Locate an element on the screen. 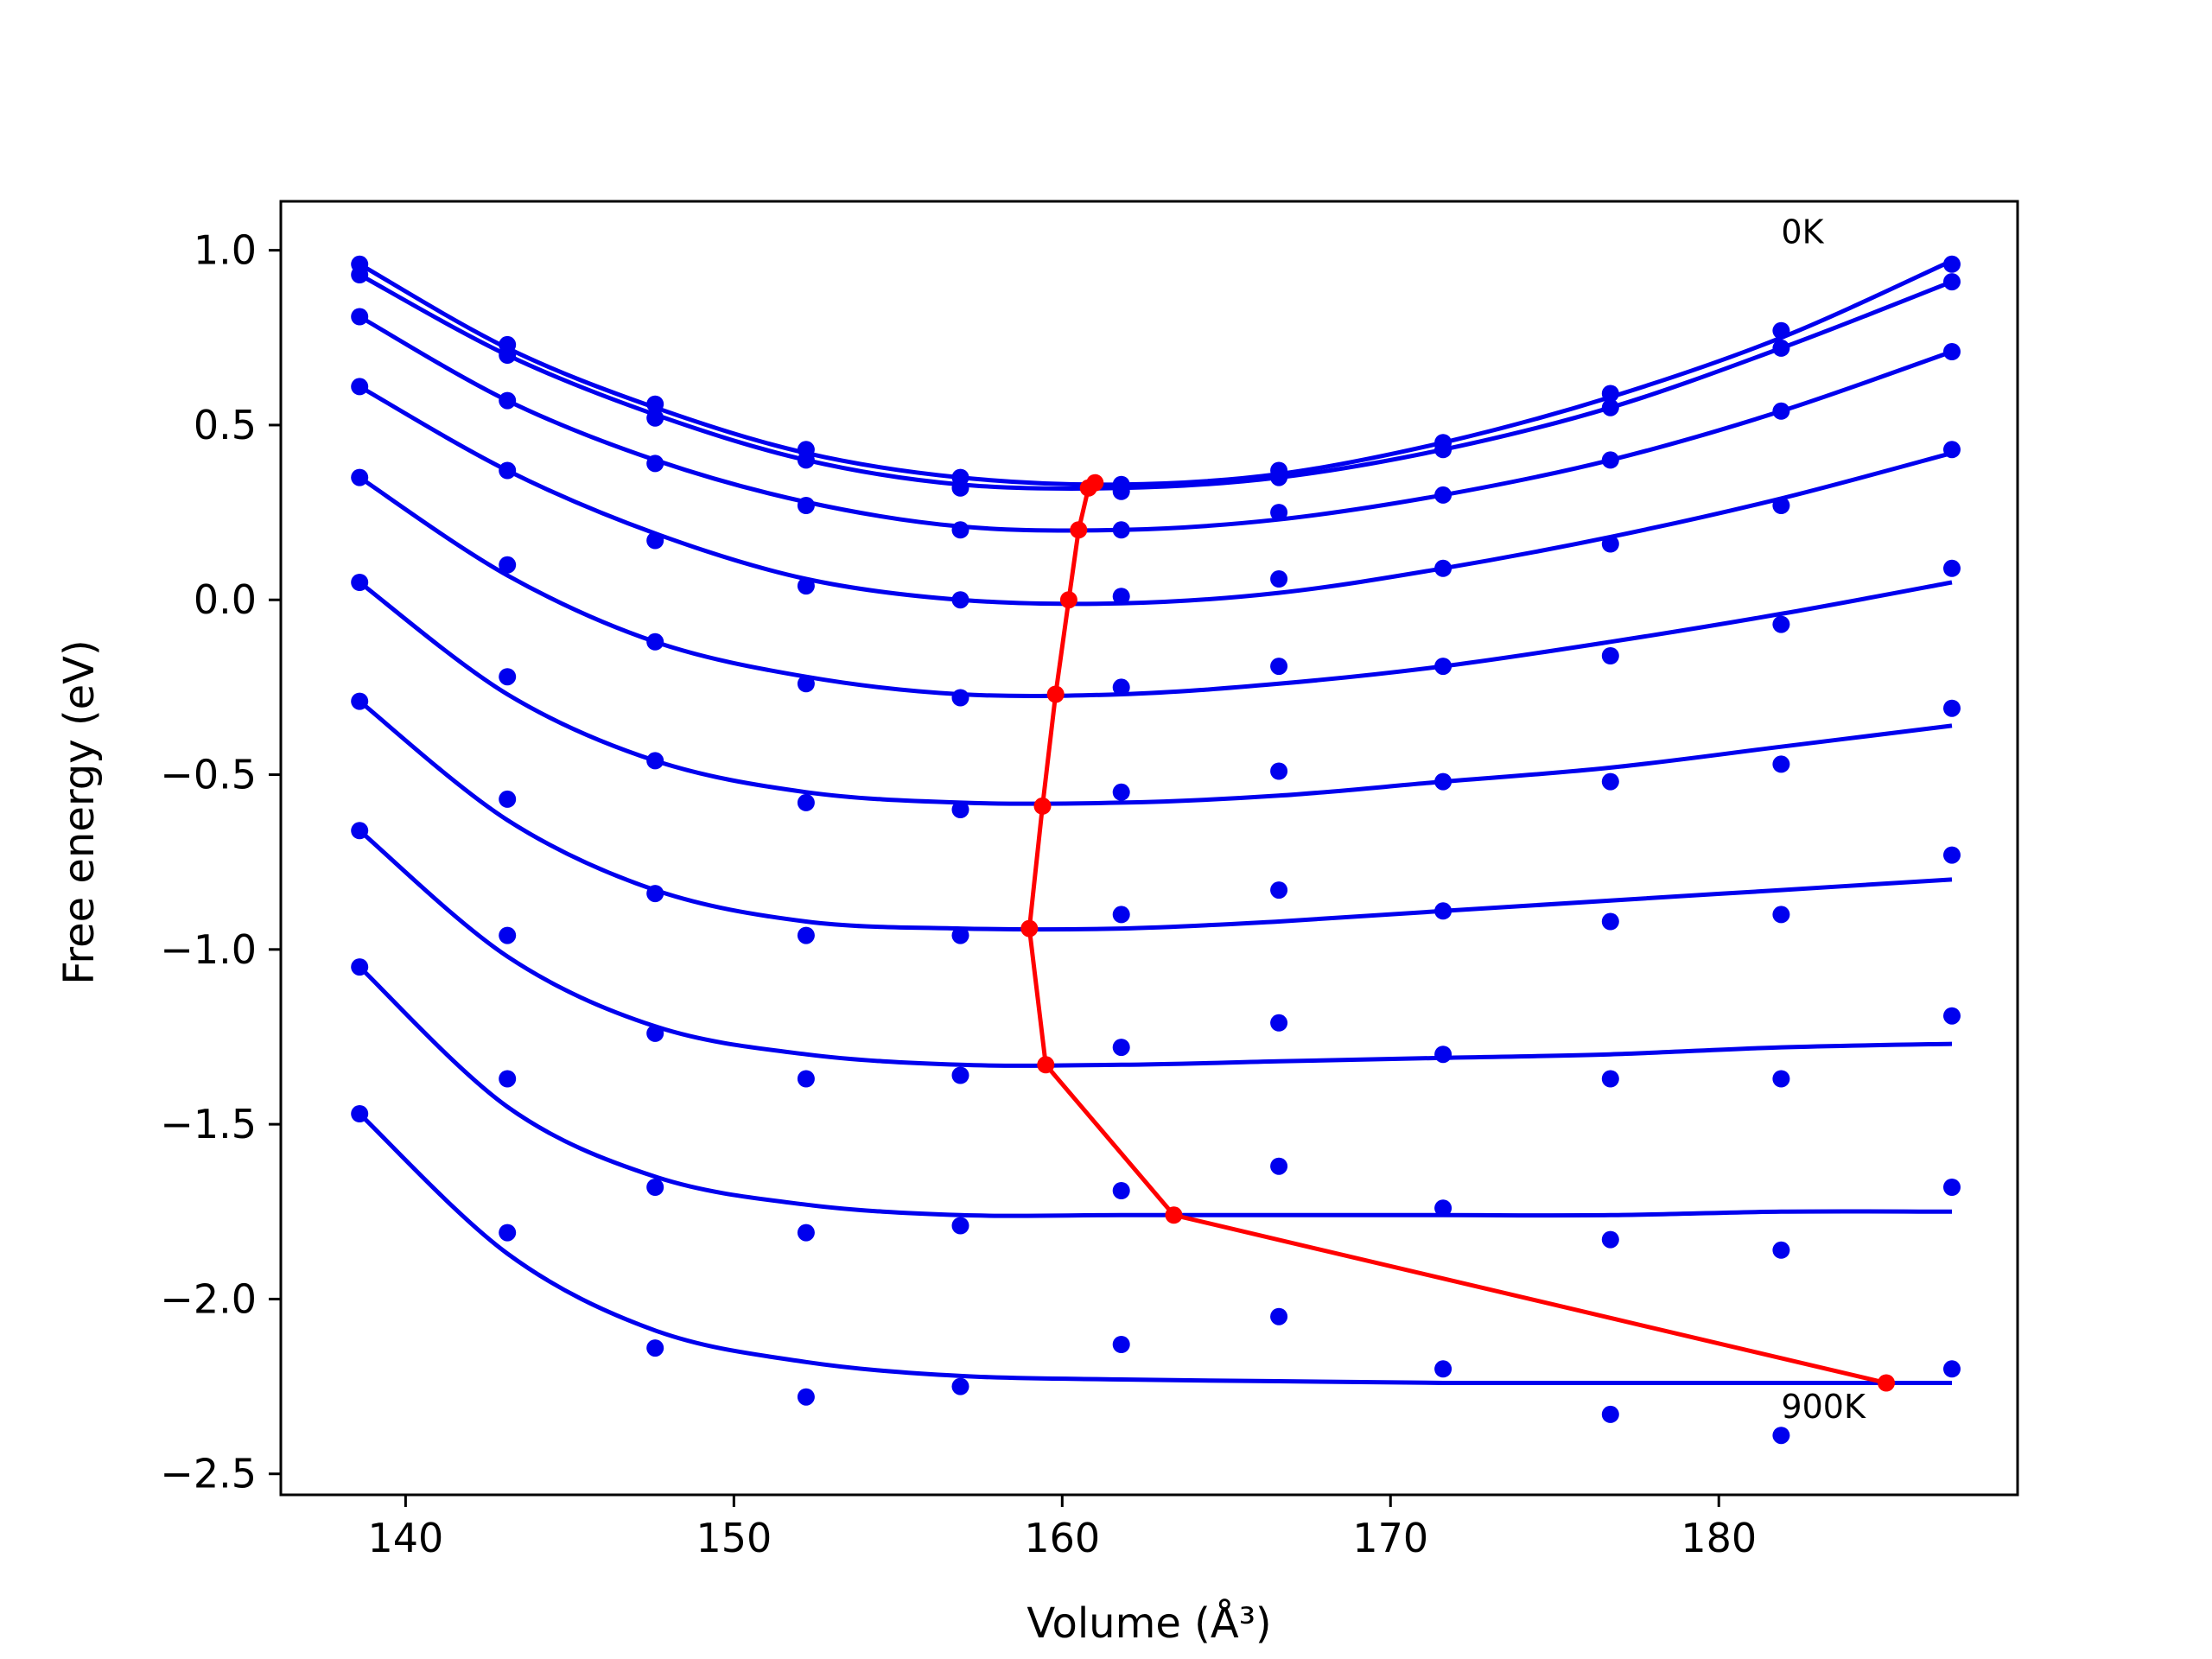 This screenshot has width=2212, height=1659. x-axis-ticks: 140 150 160 170 180 is located at coordinates (1062, 1528).